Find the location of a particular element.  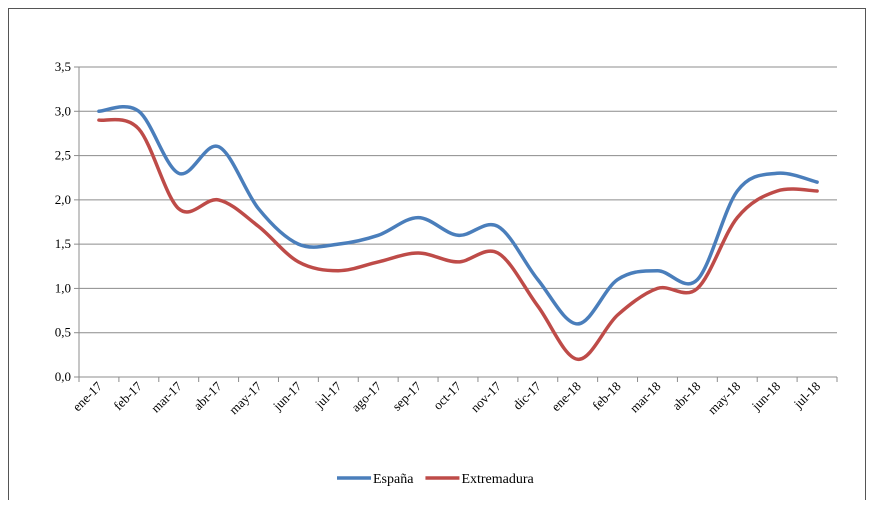

x-tick-label: feb-17 is located at coordinates (127, 395).